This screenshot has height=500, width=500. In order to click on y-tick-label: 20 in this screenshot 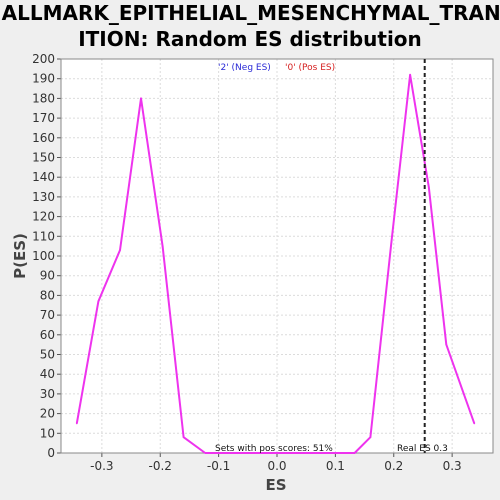, I will do `click(47, 414)`.